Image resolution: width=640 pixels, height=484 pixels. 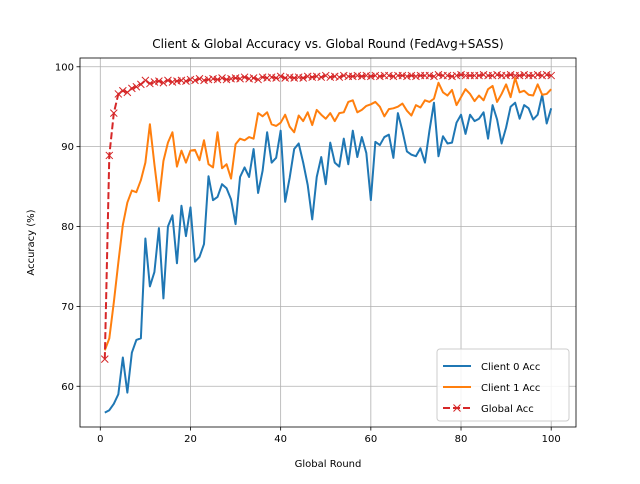 What do you see at coordinates (510, 367) in the screenshot?
I see `legend-label: Client 0 Acc` at bounding box center [510, 367].